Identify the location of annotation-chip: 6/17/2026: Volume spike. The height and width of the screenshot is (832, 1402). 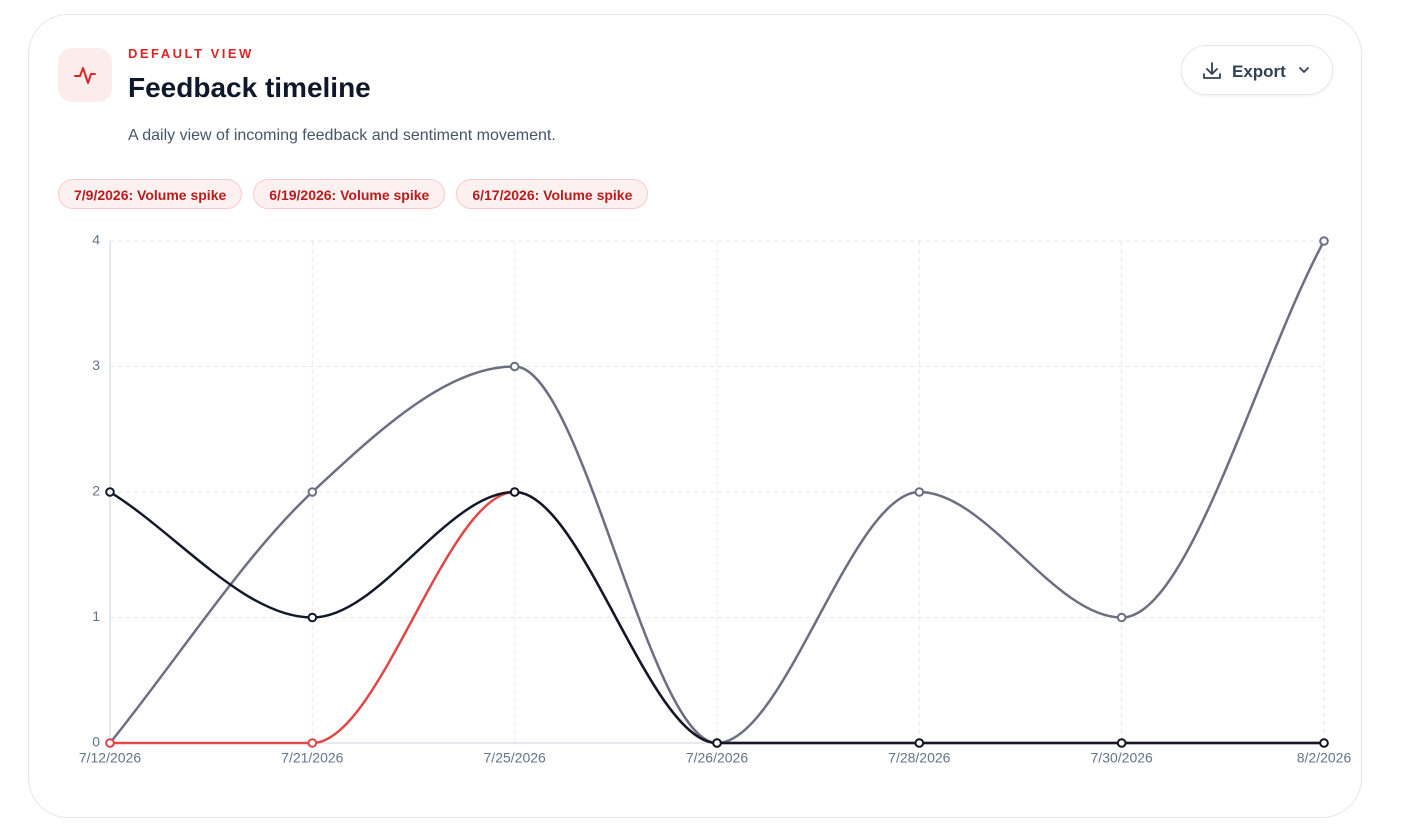
(552, 194).